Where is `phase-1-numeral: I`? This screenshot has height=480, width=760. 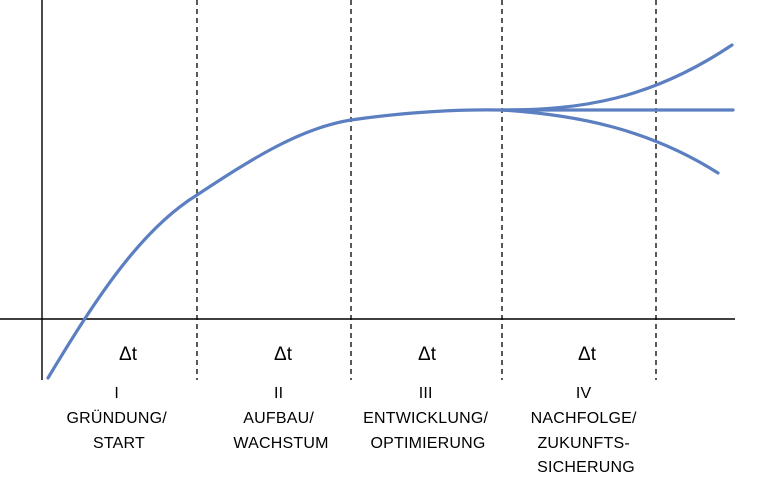 phase-1-numeral: I is located at coordinates (116, 393).